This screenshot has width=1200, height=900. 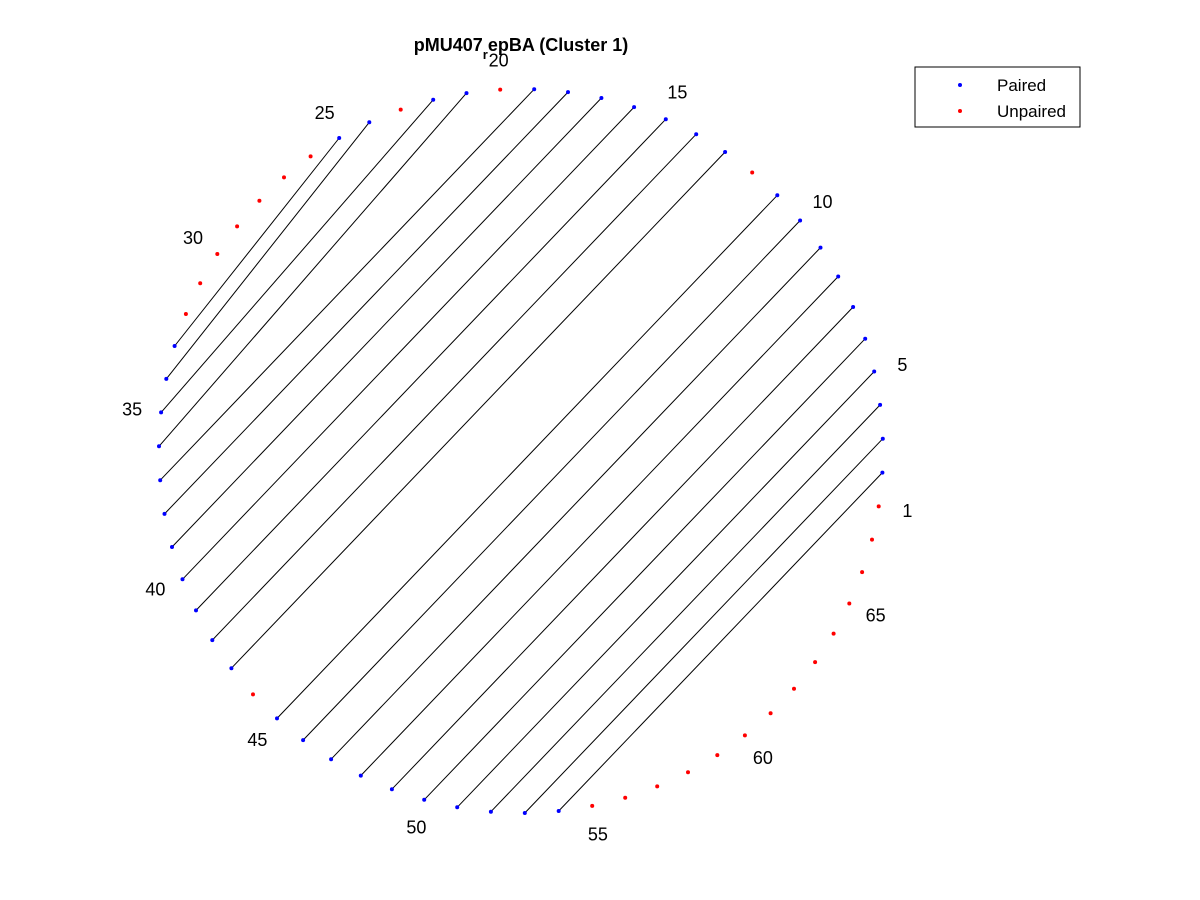 What do you see at coordinates (822, 202) in the screenshot?
I see `position-label-10: 10` at bounding box center [822, 202].